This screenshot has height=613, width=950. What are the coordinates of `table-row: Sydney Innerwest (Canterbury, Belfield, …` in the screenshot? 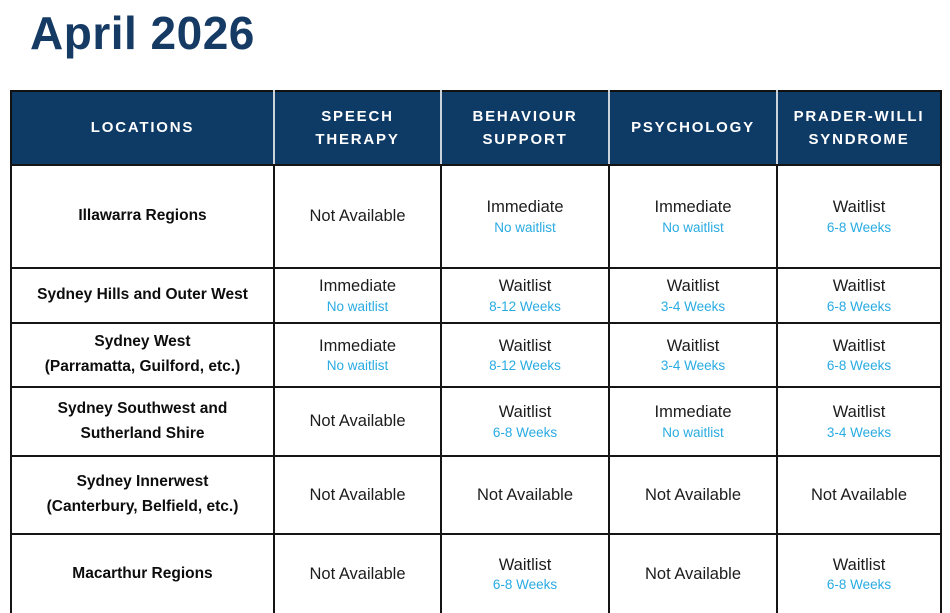 It's located at (476, 495).